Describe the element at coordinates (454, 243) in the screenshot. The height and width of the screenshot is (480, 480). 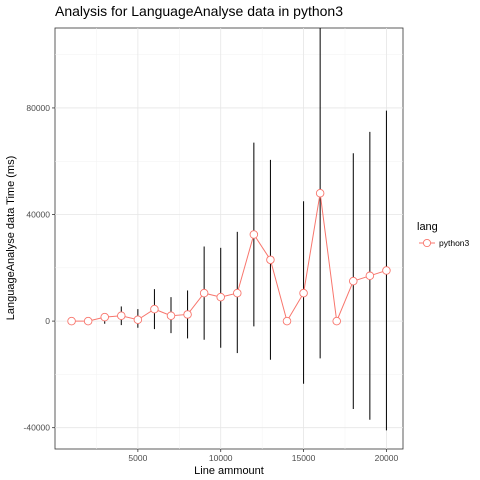
I see `legend-label-python3: python3` at that location.